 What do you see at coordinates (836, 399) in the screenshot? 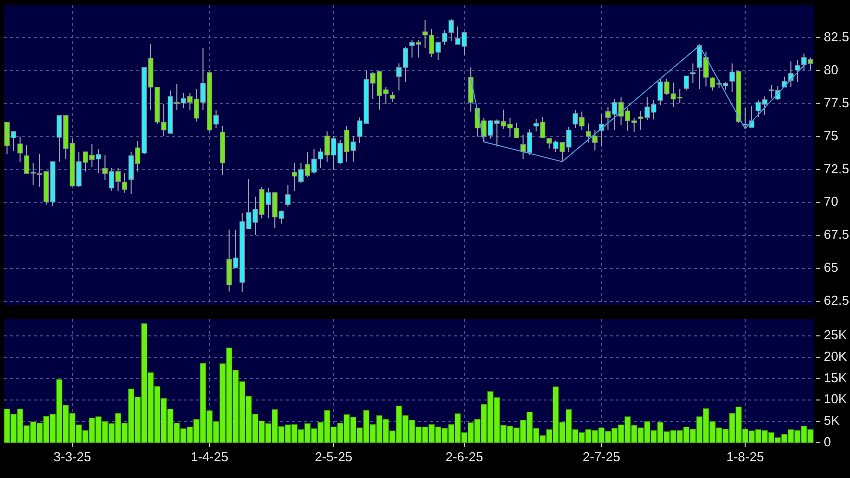
I see `y-tick-label: 10K` at bounding box center [836, 399].